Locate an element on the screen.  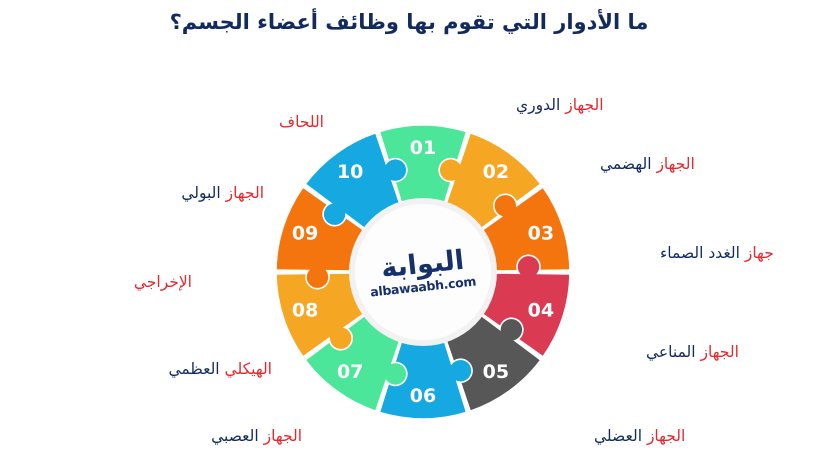
callout-detail: العظمي is located at coordinates (196, 369).